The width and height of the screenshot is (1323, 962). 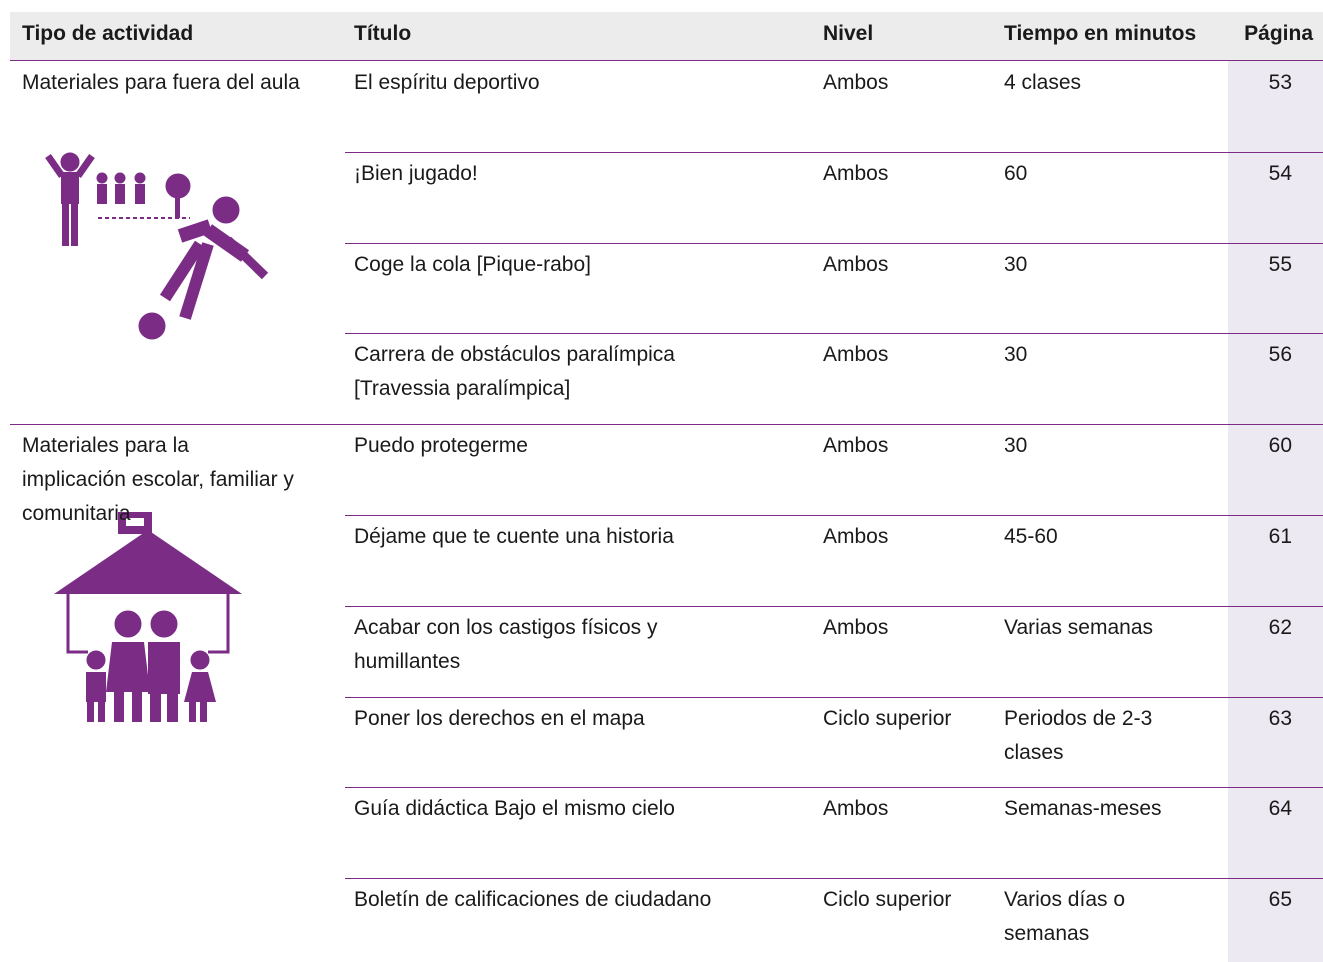 I want to click on page-cell: 53, so click(x=1280, y=82).